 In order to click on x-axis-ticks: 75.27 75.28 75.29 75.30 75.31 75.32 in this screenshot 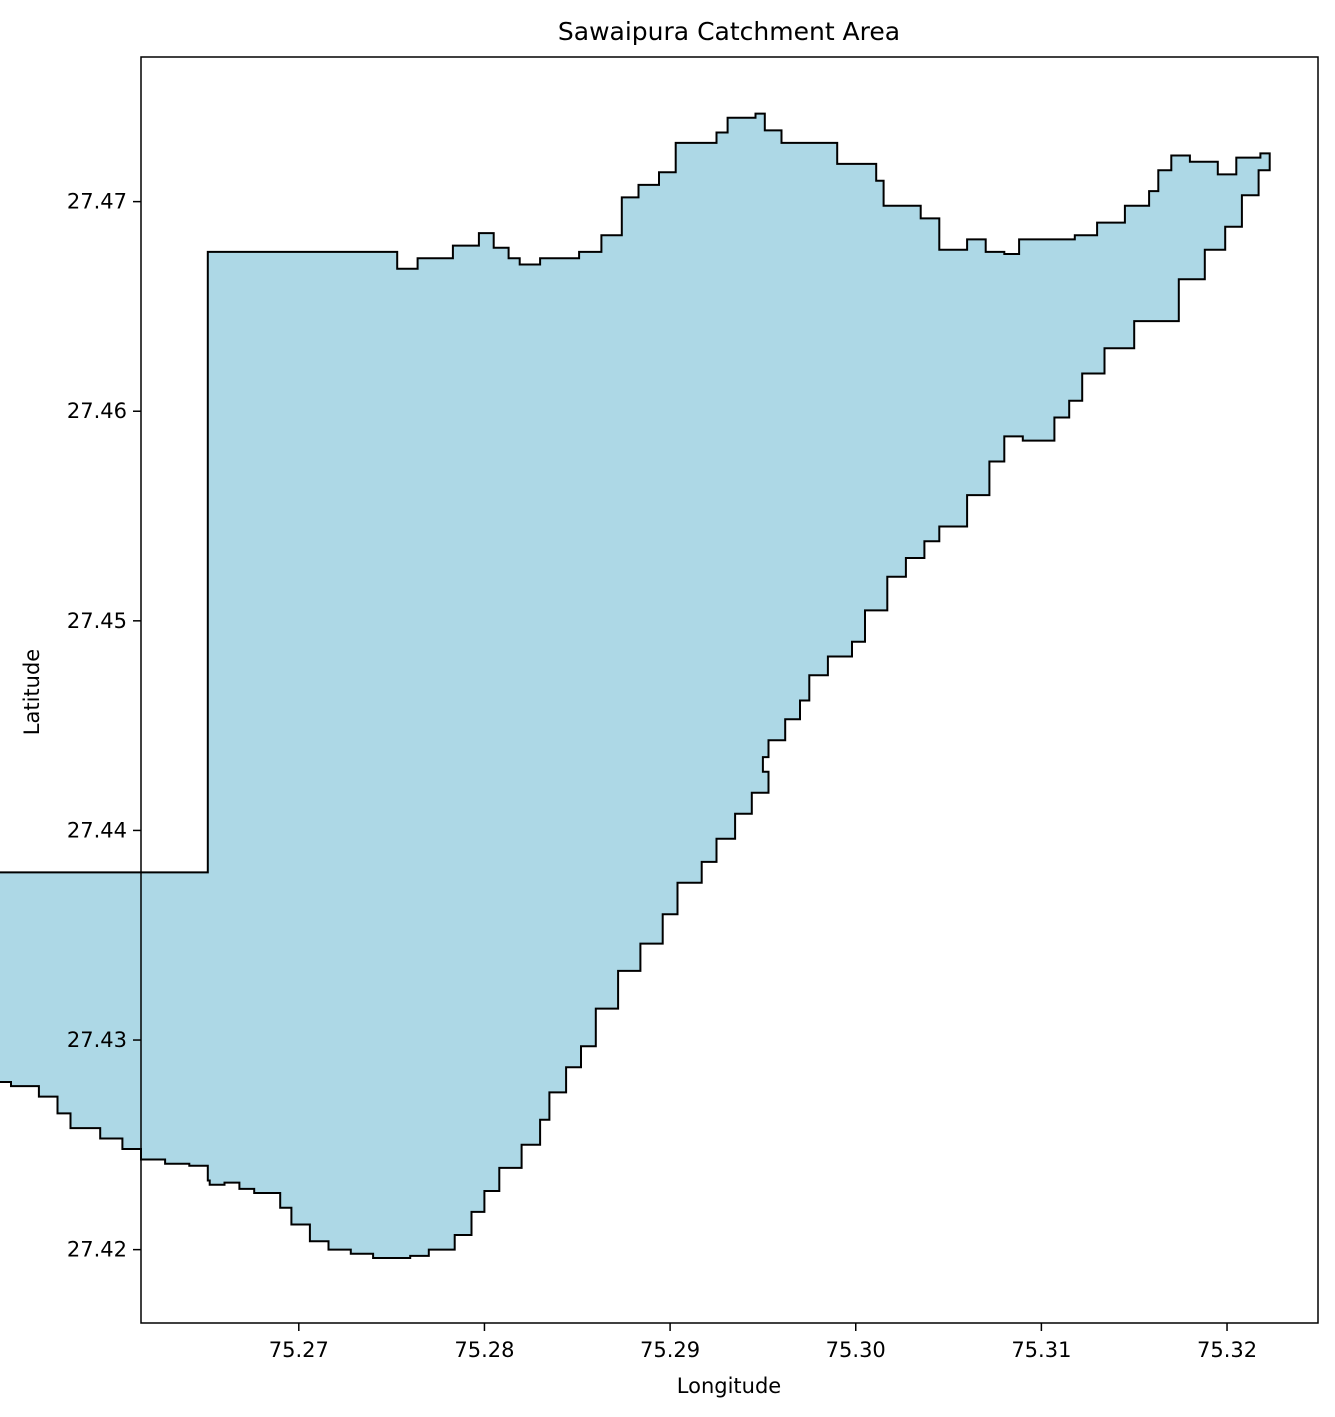, I will do `click(763, 1342)`.